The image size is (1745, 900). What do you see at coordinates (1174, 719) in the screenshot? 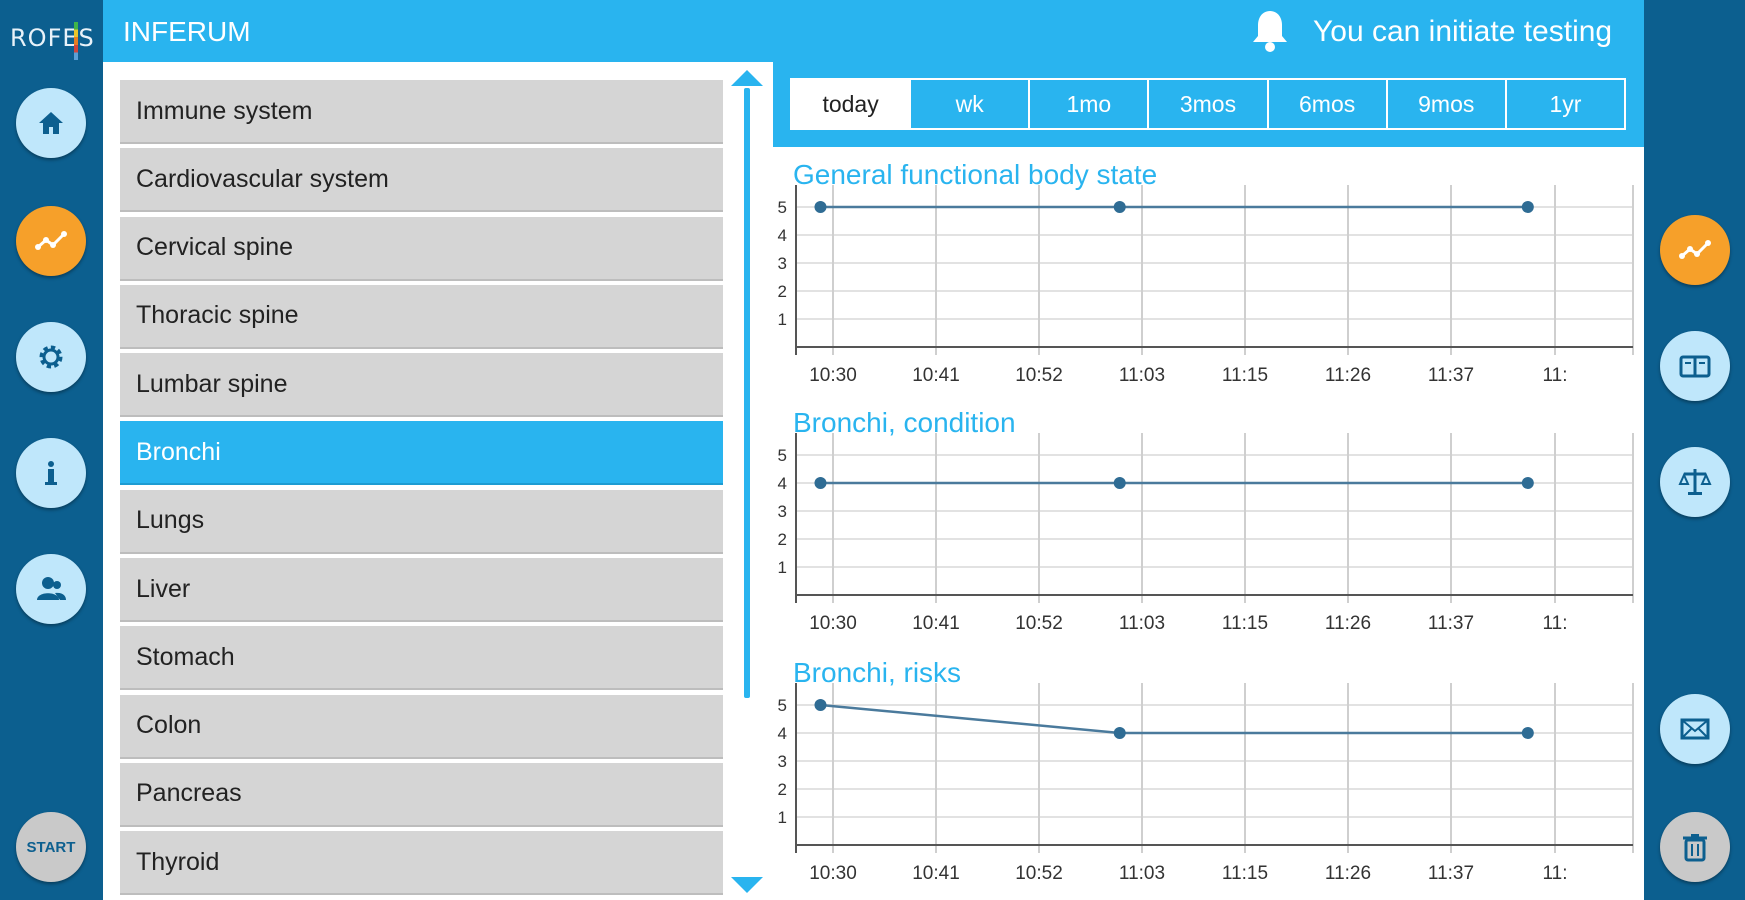
I see `series-line` at bounding box center [1174, 719].